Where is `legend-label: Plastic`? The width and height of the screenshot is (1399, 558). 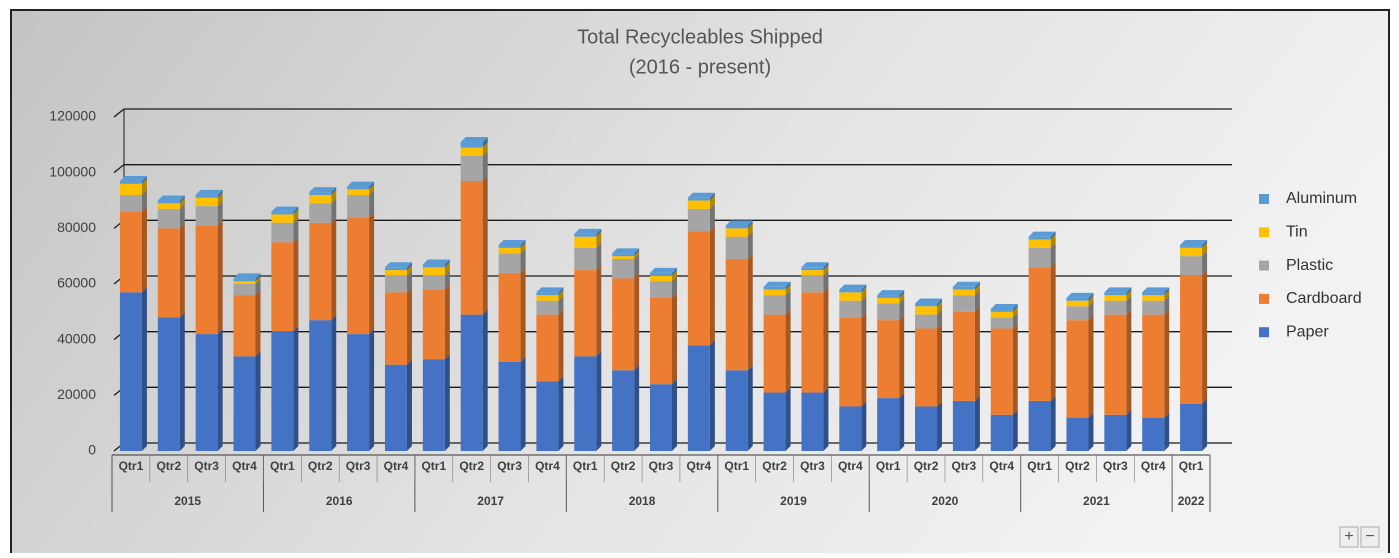 legend-label: Plastic is located at coordinates (1309, 265).